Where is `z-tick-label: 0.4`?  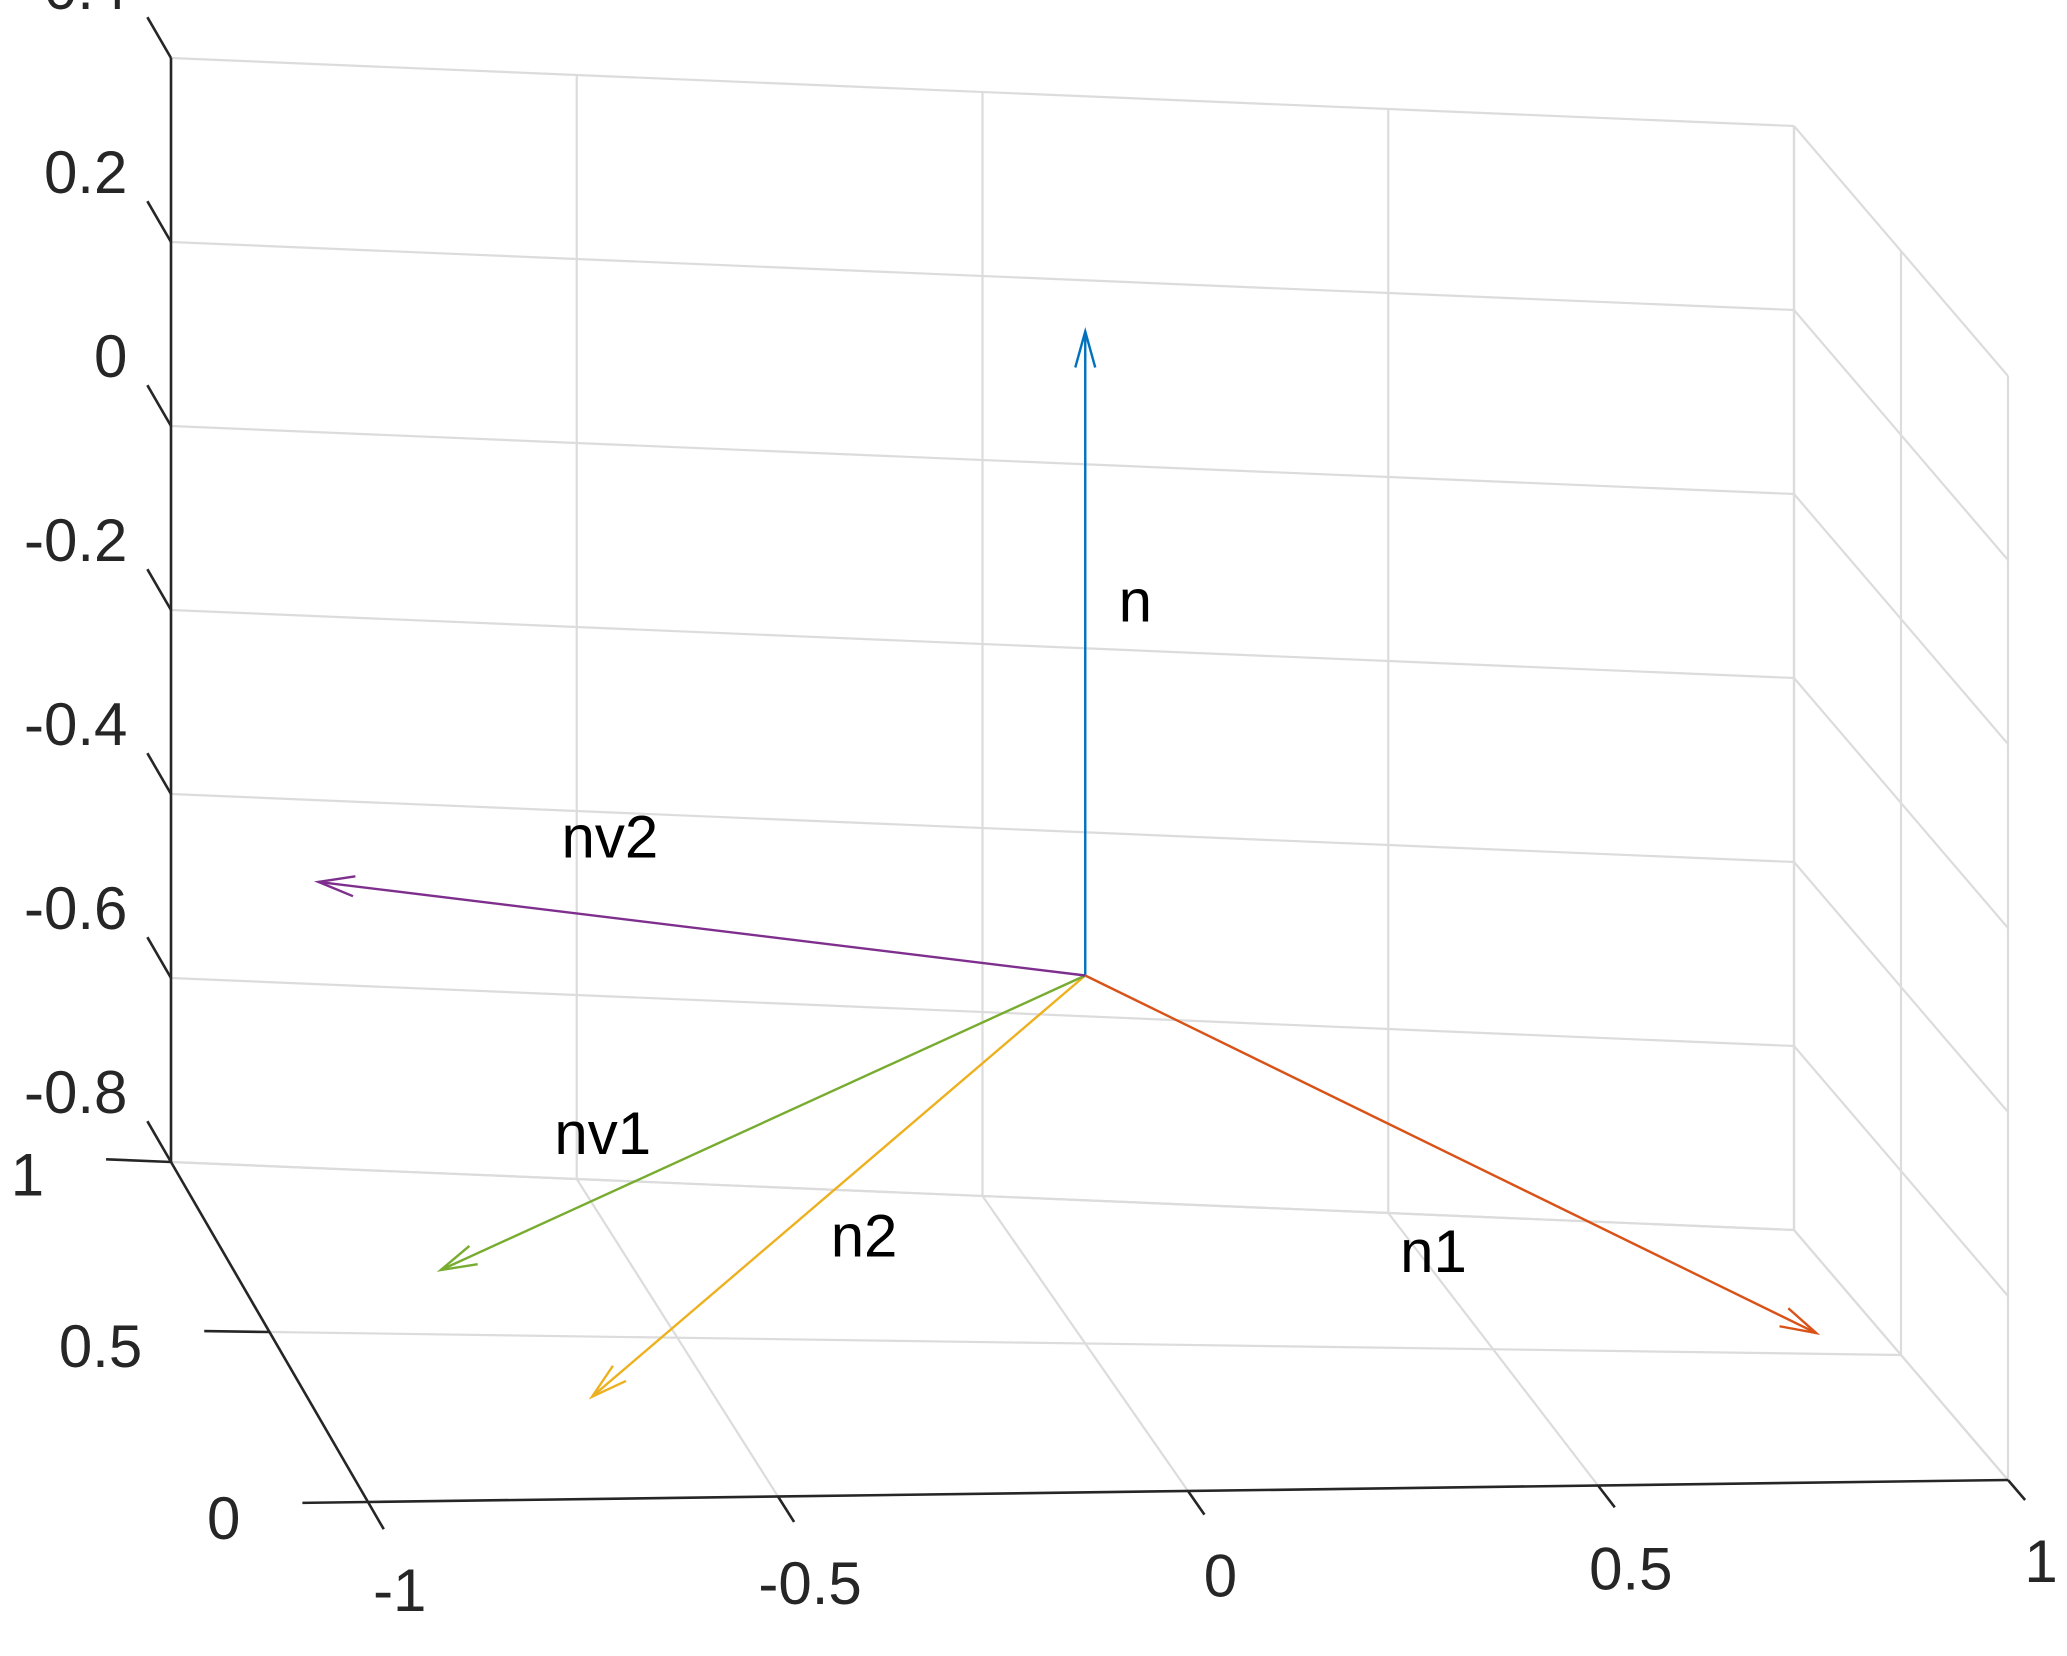
z-tick-label: 0.4 is located at coordinates (85, 11).